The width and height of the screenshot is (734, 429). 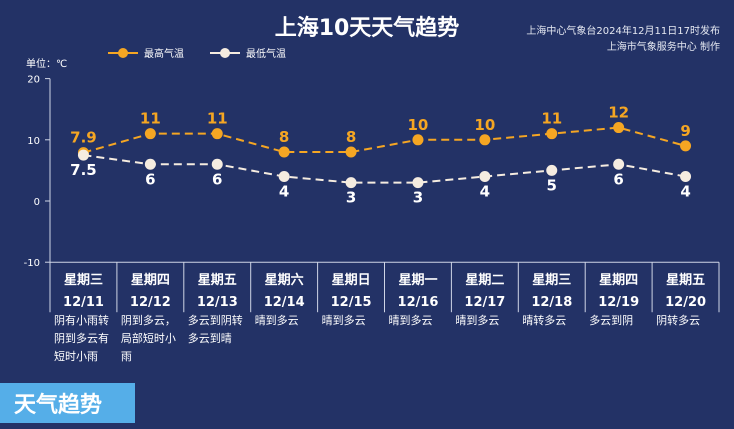 I want to click on weather-description: 多云到阴, so click(x=611, y=320).